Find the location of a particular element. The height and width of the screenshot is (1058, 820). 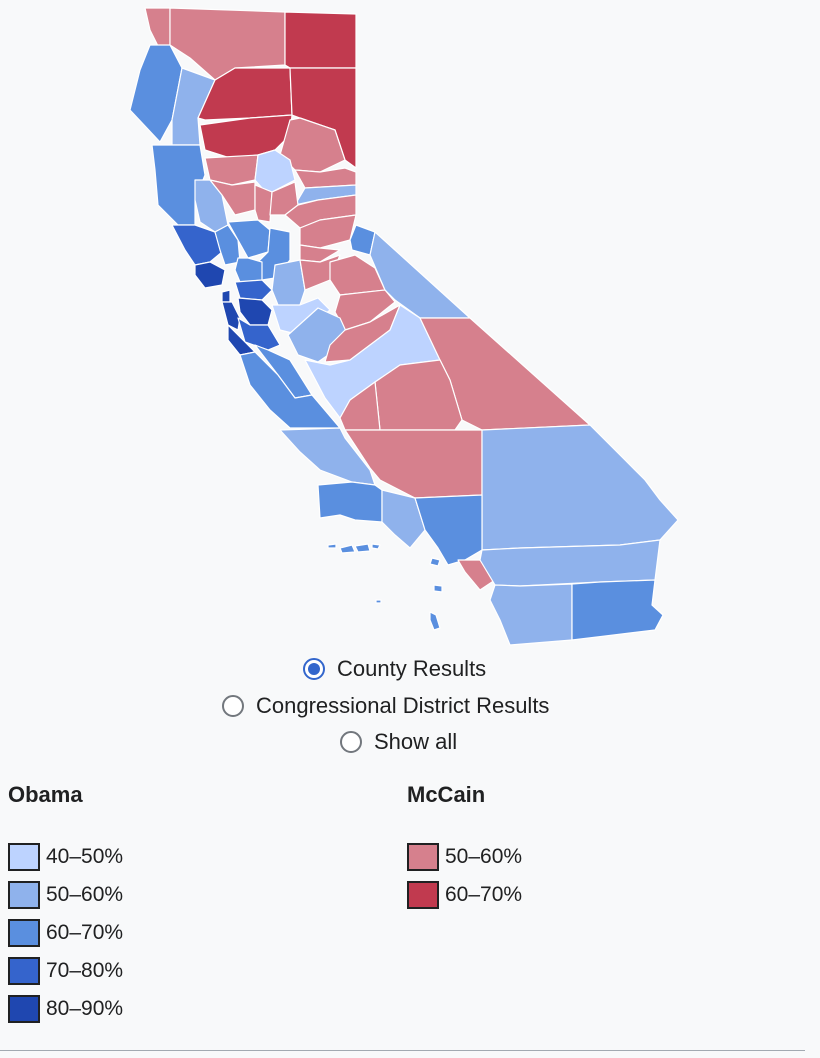

legend-obama-label-70-80: 70–80% is located at coordinates (85, 970).